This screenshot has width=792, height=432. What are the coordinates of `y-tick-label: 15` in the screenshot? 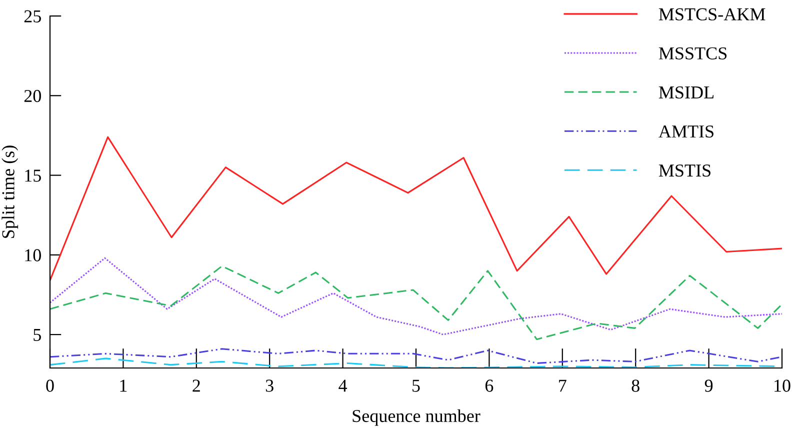 It's located at (33, 176).